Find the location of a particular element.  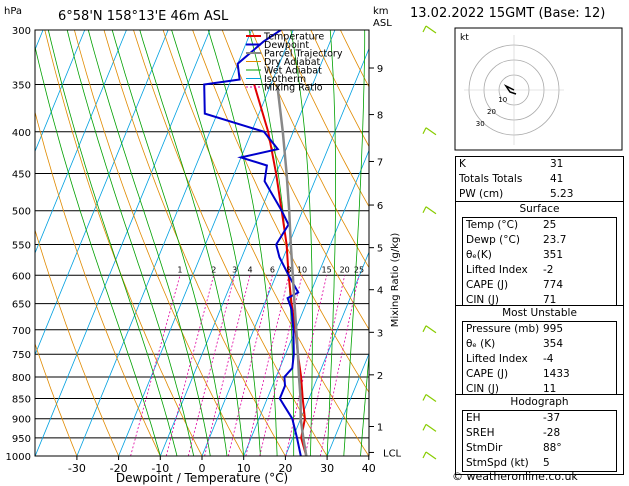

km-tick-label: 7 is located at coordinates (380, 162).